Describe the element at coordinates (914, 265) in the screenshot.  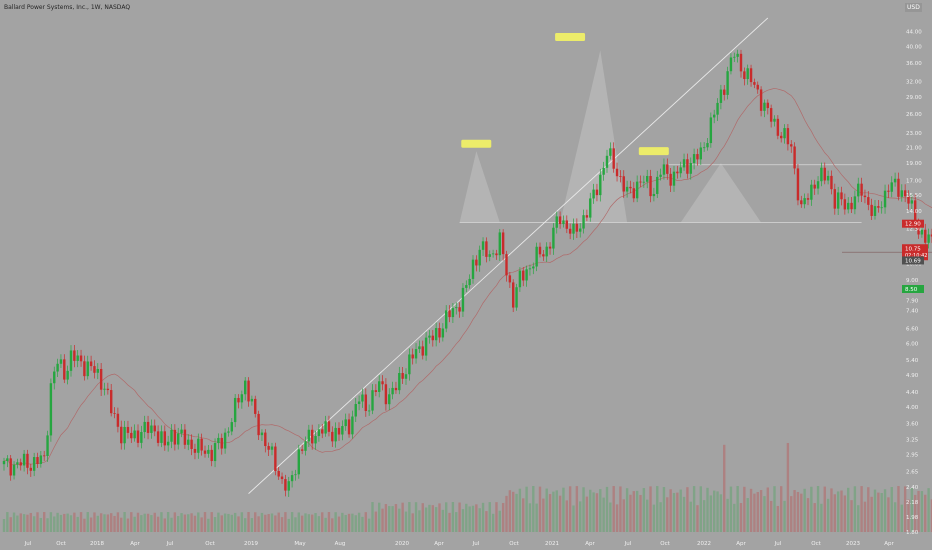
I see `y-tick-label: 10.00` at that location.